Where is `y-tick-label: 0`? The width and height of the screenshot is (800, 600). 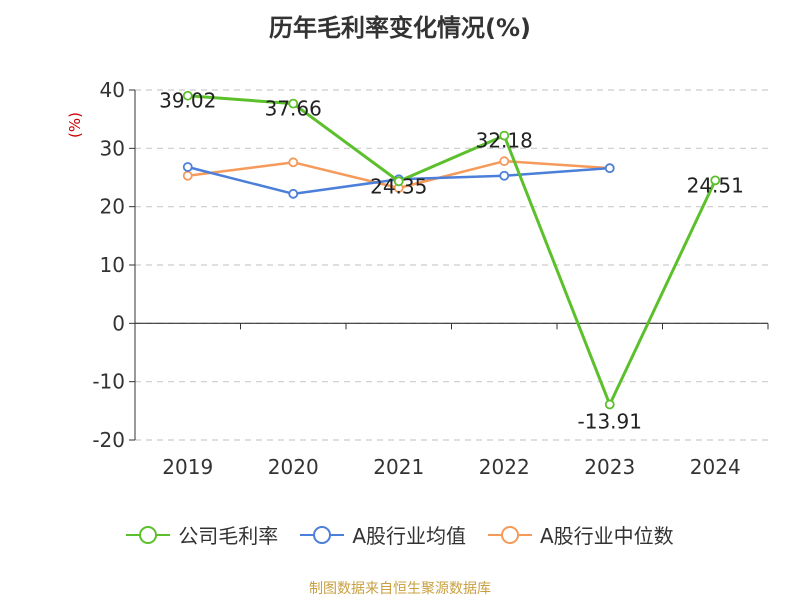
y-tick-label: 0 is located at coordinates (118, 323).